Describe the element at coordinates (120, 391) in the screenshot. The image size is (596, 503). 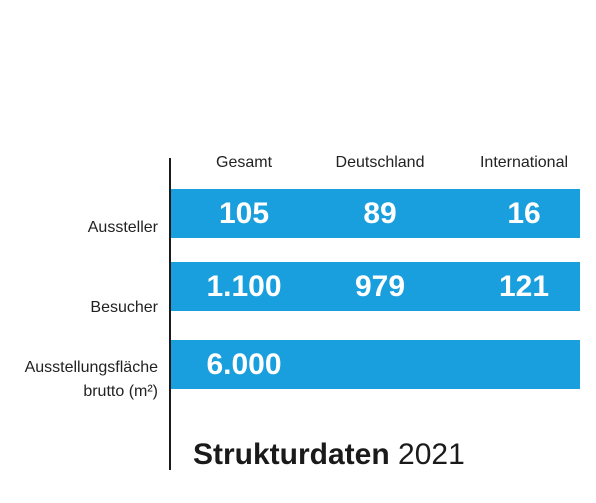
I see `row-label-3-line-2: brutto (m²)` at that location.